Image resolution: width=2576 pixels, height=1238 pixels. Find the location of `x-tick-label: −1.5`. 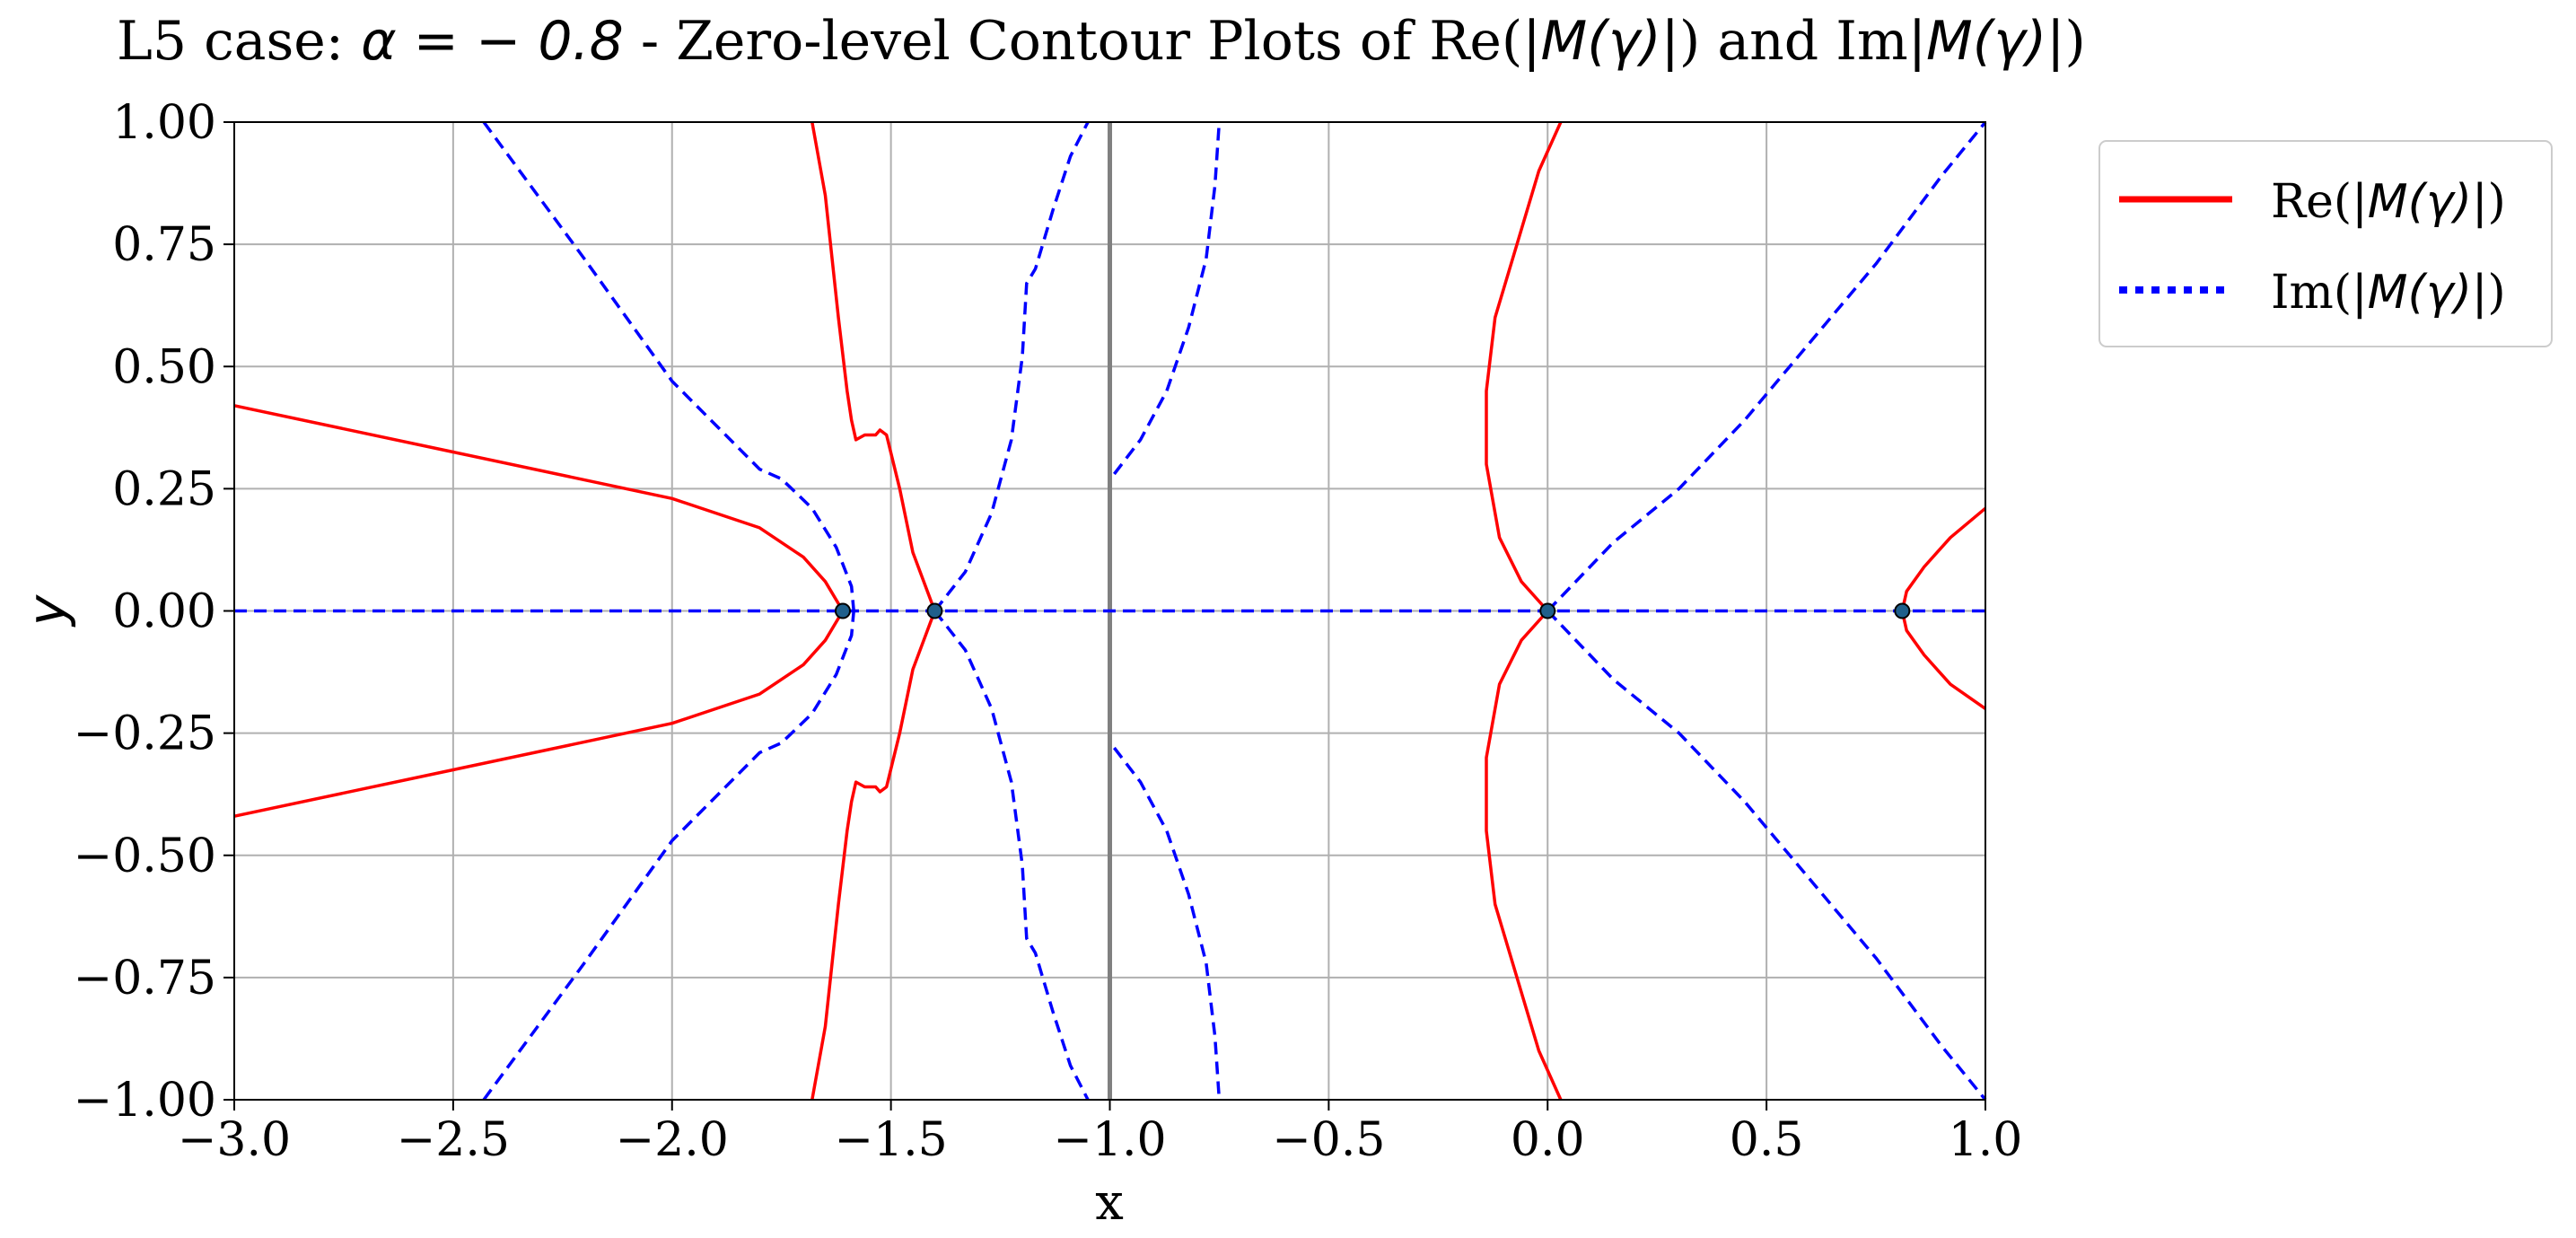

x-tick-label: −1.5 is located at coordinates (890, 1140).